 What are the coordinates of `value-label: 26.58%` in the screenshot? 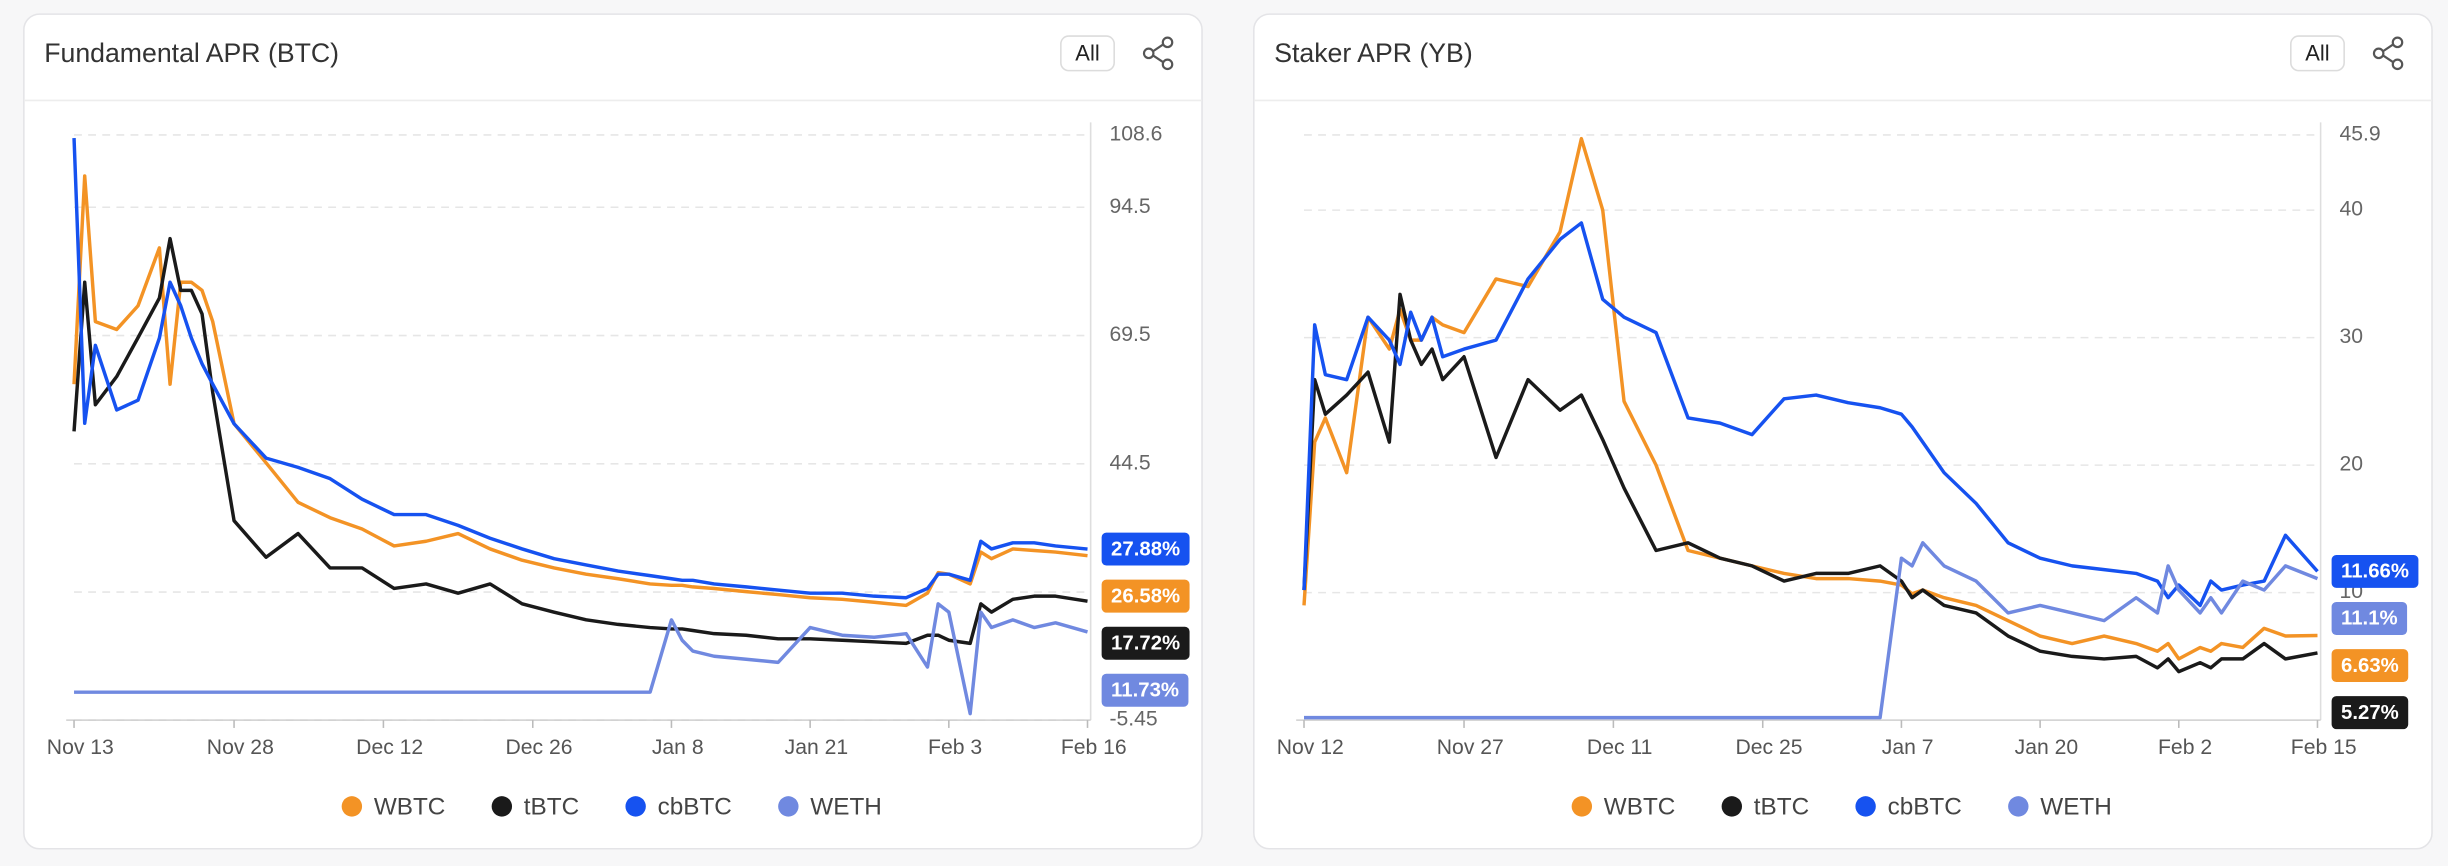 It's located at (1145, 596).